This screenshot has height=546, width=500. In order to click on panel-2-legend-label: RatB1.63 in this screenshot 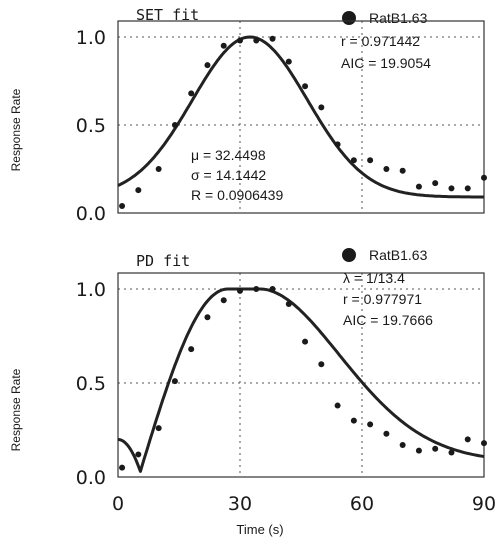, I will do `click(398, 255)`.